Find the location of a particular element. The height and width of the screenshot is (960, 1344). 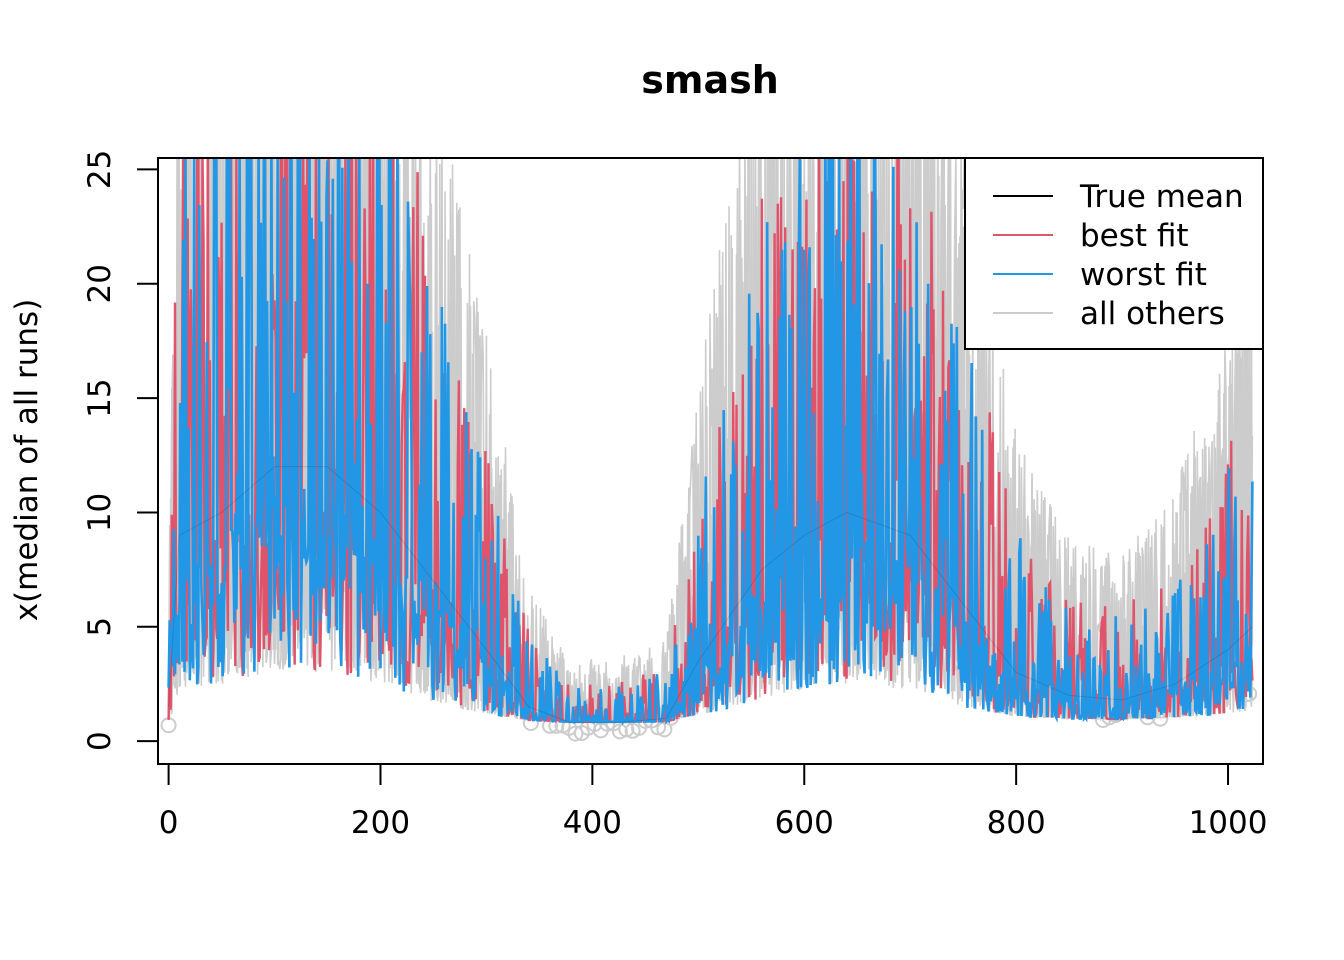

x-tick-label: 1000 is located at coordinates (1228, 823).